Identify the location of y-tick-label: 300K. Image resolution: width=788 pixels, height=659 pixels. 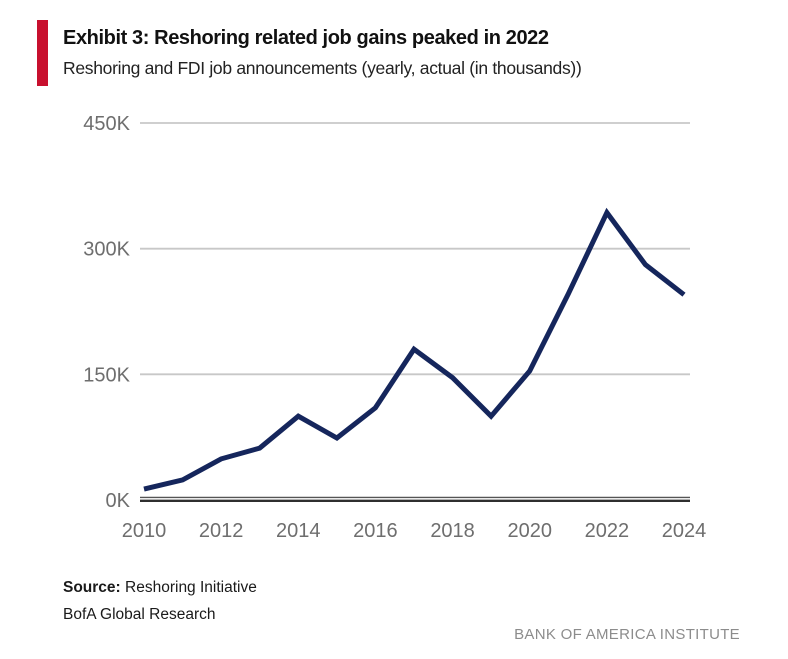
(106, 250).